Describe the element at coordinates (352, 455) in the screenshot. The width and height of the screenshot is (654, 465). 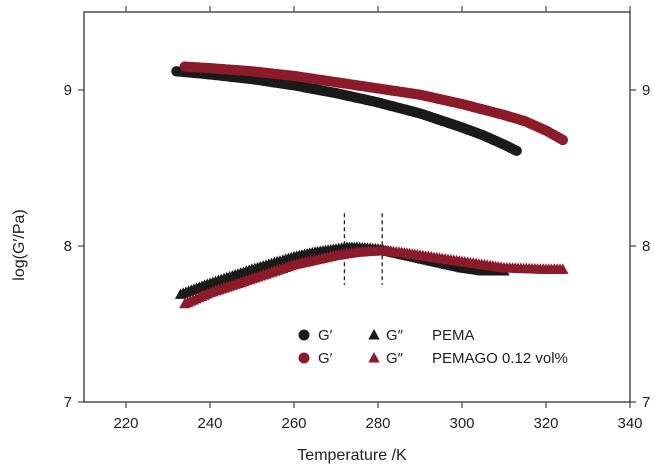
I see `x-axis-title: Temperature /K` at that location.